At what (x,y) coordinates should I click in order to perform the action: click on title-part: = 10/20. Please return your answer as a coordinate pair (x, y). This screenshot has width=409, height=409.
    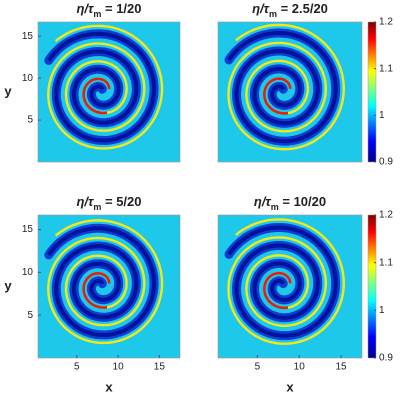
    Looking at the image, I should click on (302, 201).